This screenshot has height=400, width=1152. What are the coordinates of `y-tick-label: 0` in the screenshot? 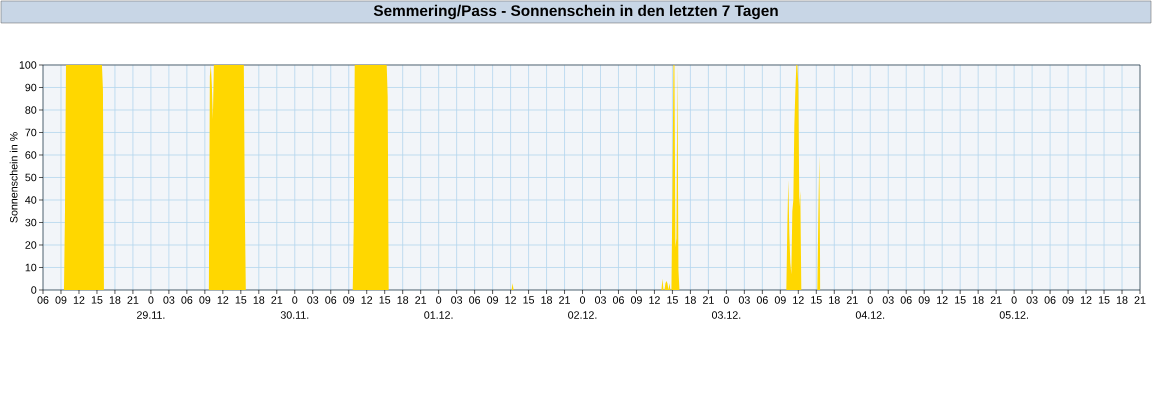 It's located at (34, 290).